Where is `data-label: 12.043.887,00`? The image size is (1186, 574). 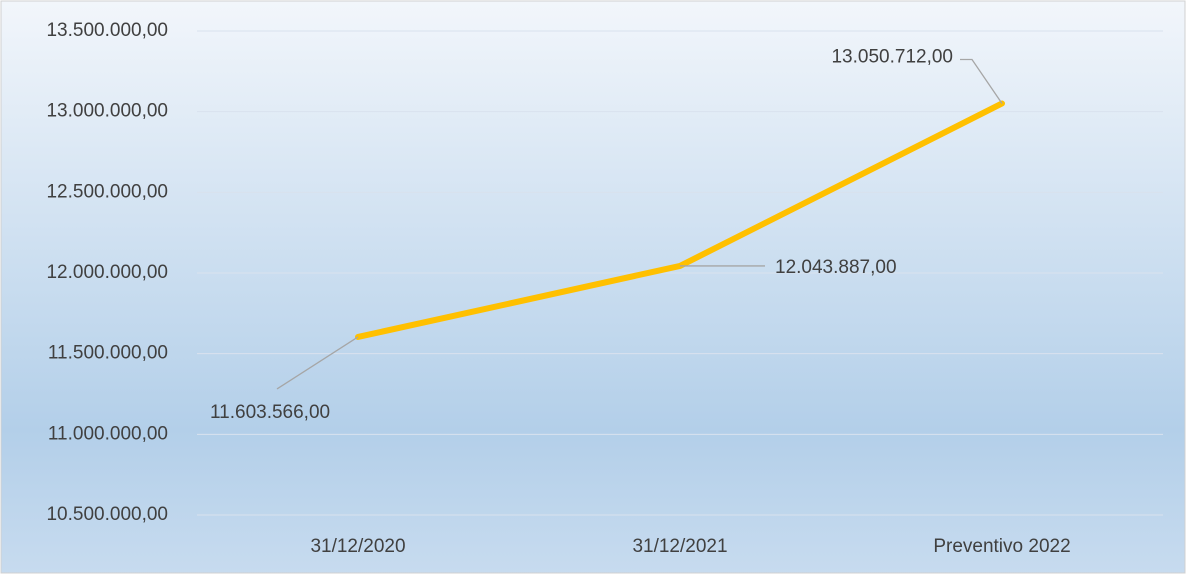 data-label: 12.043.887,00 is located at coordinates (836, 267).